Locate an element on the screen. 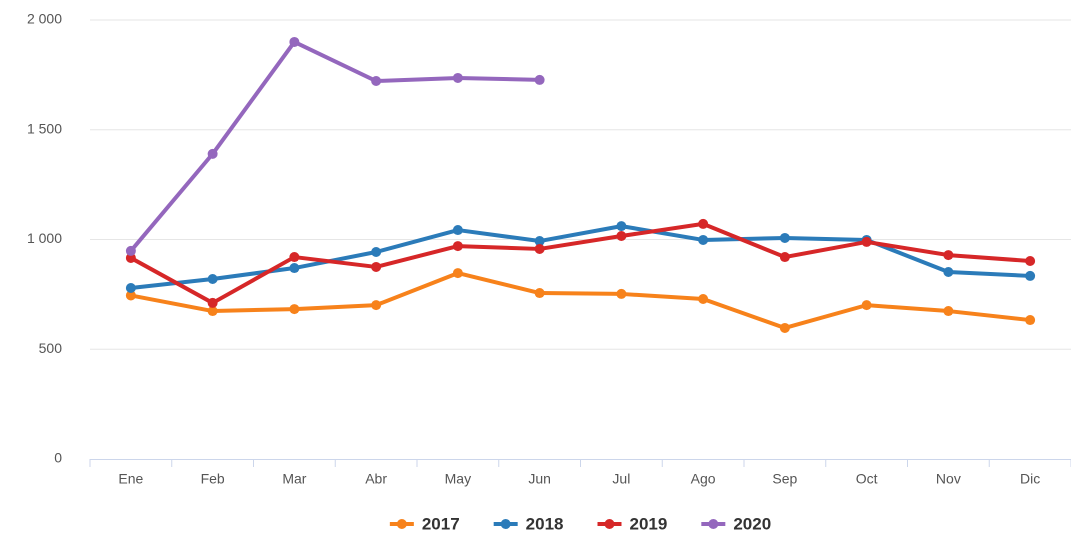  x-tick-label: Feb is located at coordinates (213, 479).